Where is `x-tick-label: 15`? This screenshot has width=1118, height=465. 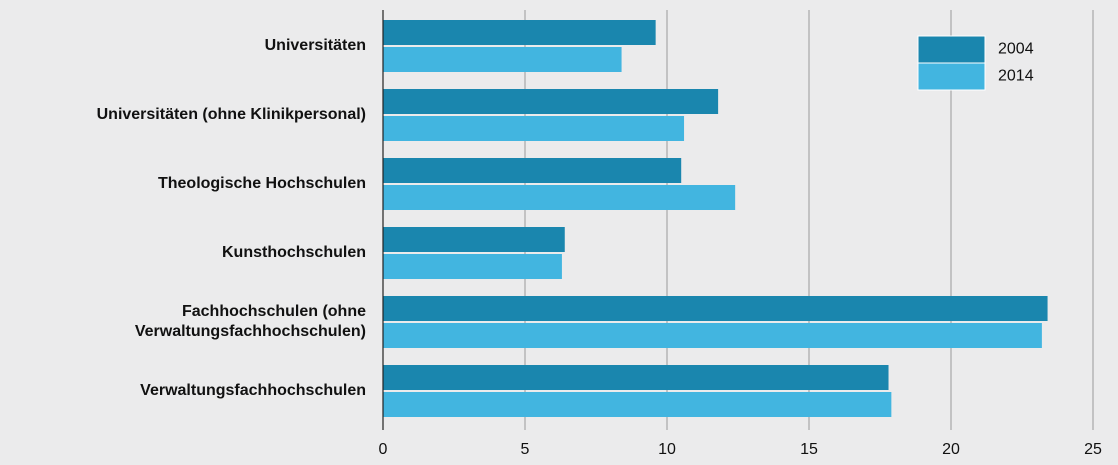 x-tick-label: 15 is located at coordinates (809, 449).